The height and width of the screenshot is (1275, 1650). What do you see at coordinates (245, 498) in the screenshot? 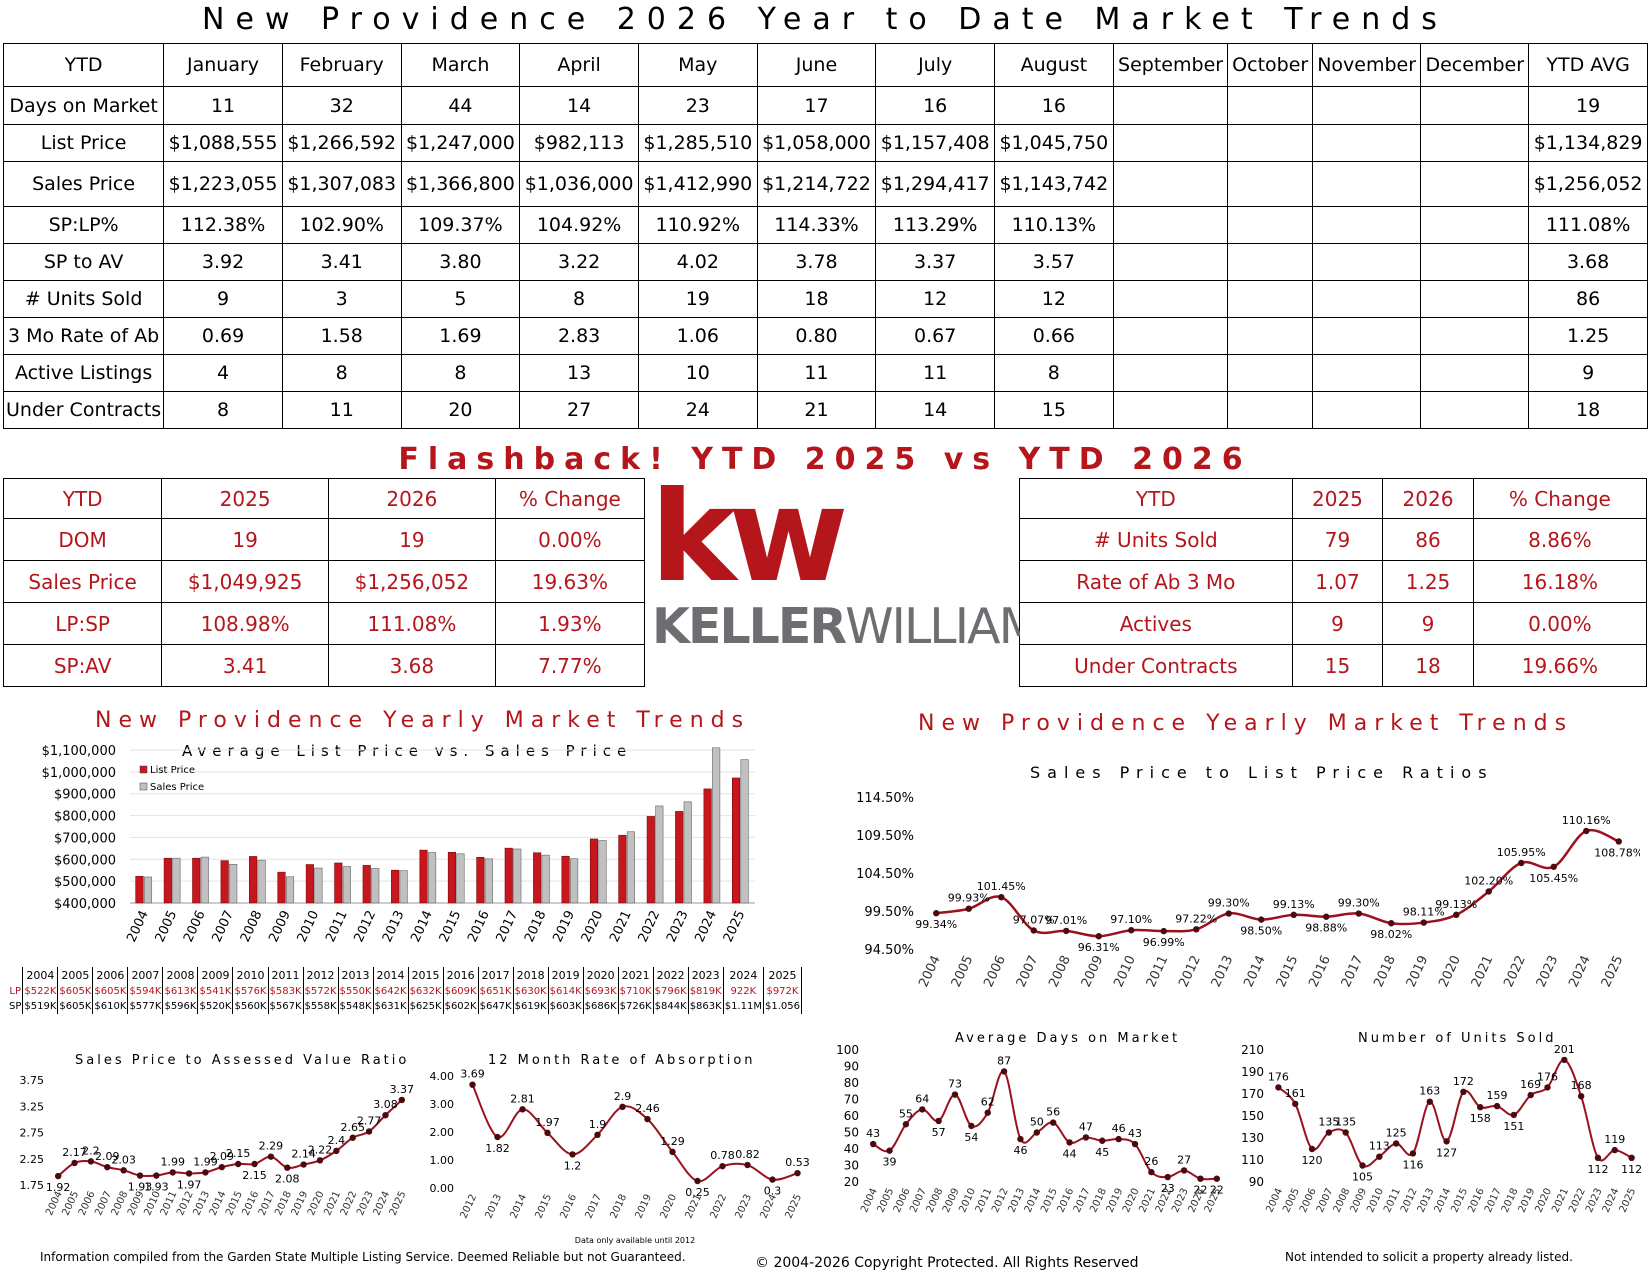
I see `column-header: 2025` at bounding box center [245, 498].